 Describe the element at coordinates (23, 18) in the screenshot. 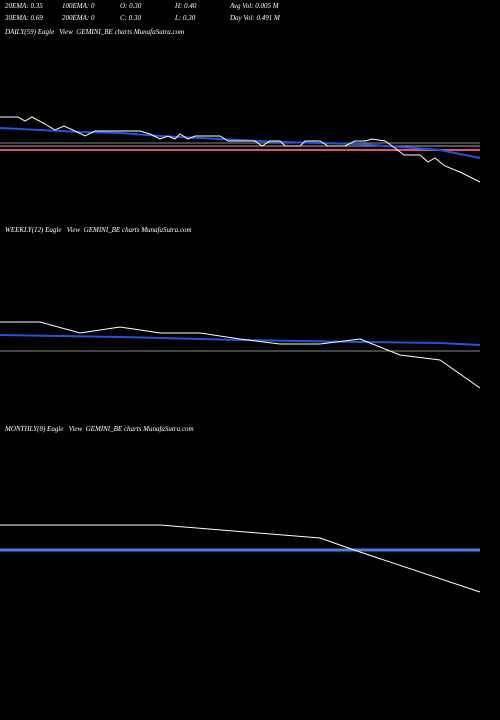

I see `header-stat: 30EMA: 0.69` at that location.